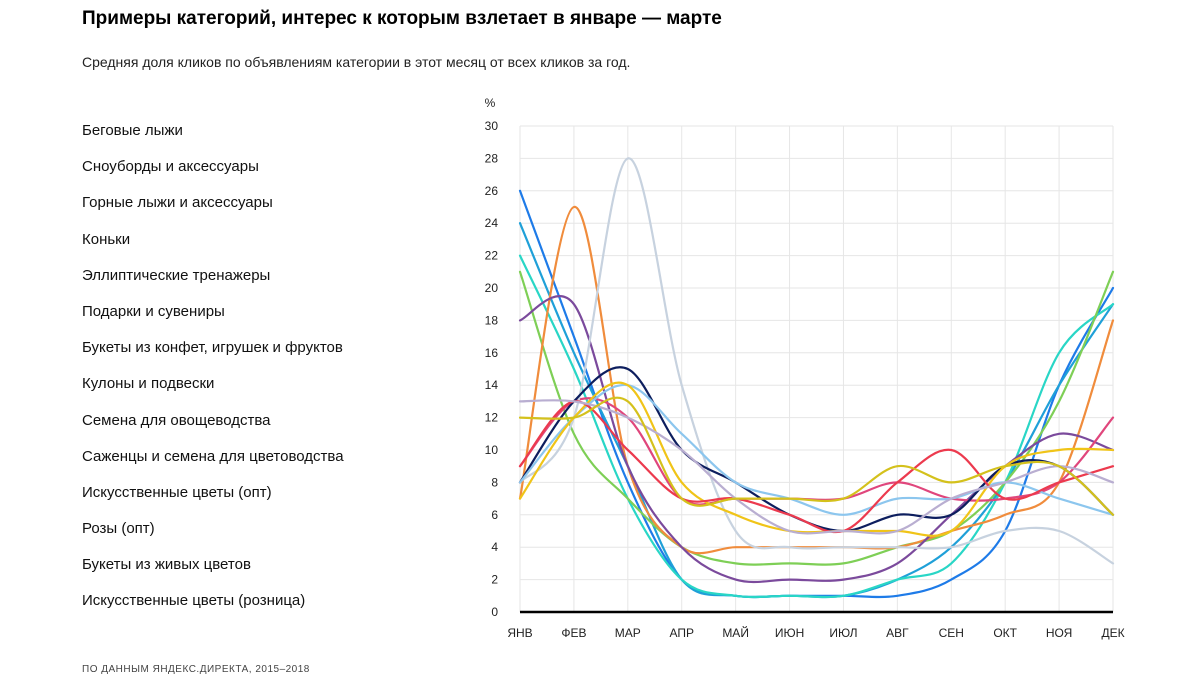 Image resolution: width=1200 pixels, height=685 pixels. Describe the element at coordinates (166, 565) in the screenshot. I see `legend-item: Букеты из живых цветов` at that location.